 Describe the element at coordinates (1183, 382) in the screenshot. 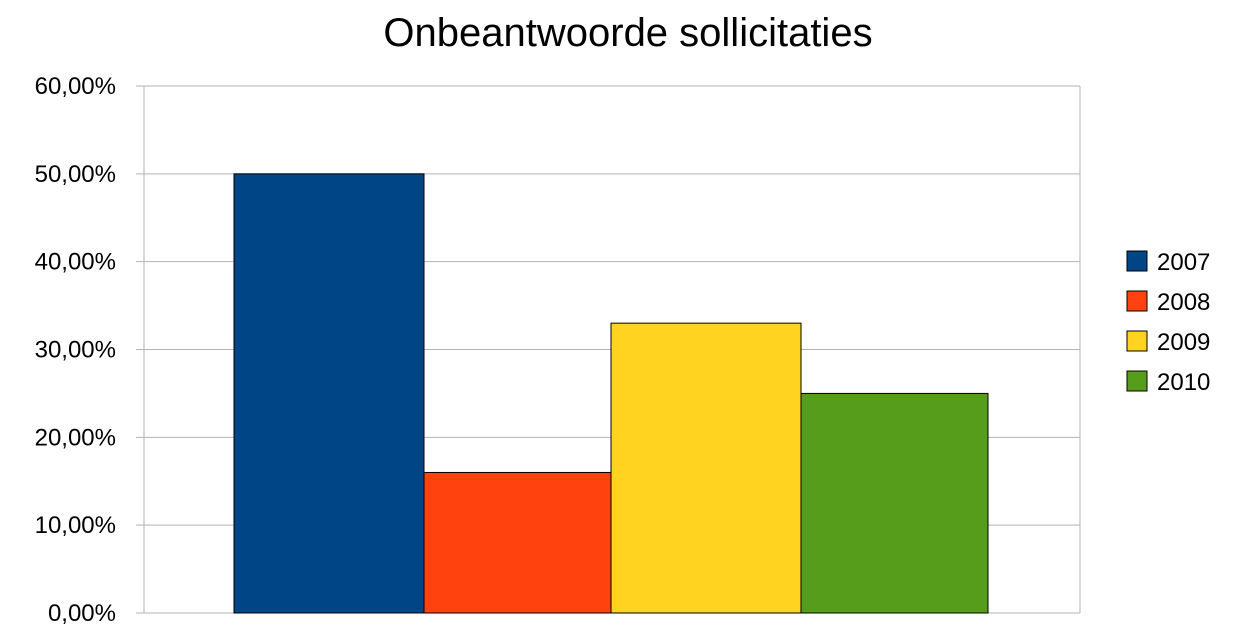

I see `legend-label-2010: 2010` at that location.